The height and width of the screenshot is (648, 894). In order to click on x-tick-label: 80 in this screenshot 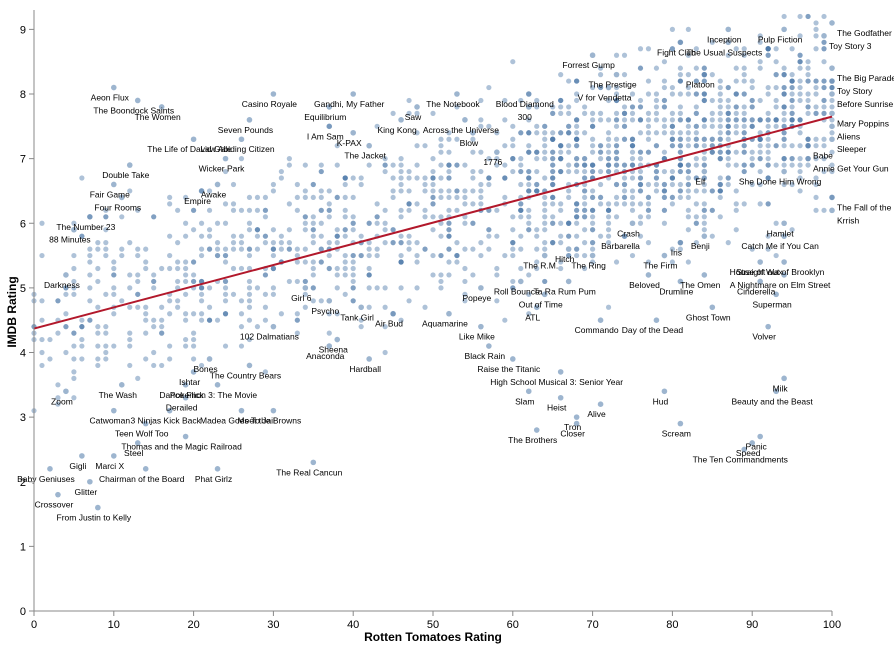, I will do `click(672, 625)`.